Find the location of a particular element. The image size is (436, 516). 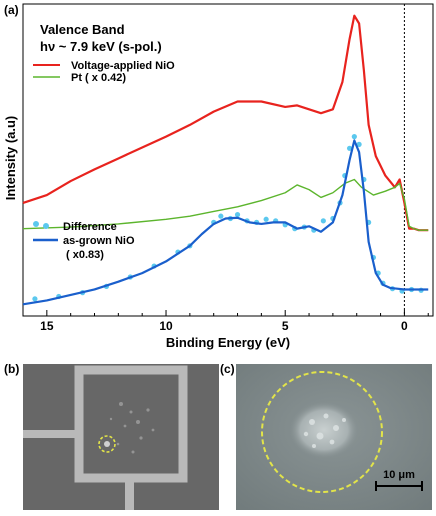

defect-cluster is located at coordinates (324, 430).